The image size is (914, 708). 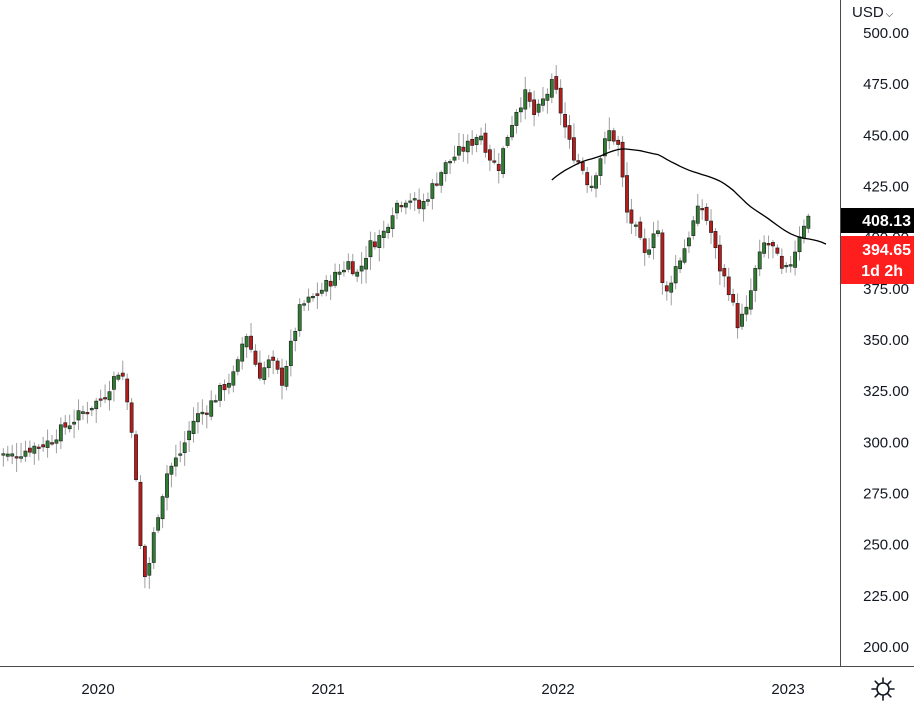 What do you see at coordinates (886, 494) in the screenshot?
I see `y-tick-label: 275.00` at bounding box center [886, 494].